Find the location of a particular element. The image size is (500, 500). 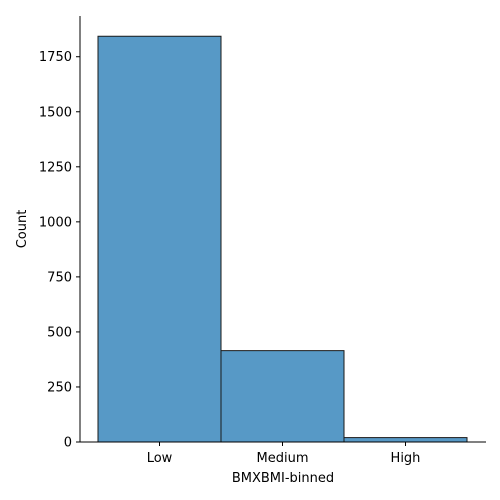

y-tick-label: 250 is located at coordinates (59, 387).